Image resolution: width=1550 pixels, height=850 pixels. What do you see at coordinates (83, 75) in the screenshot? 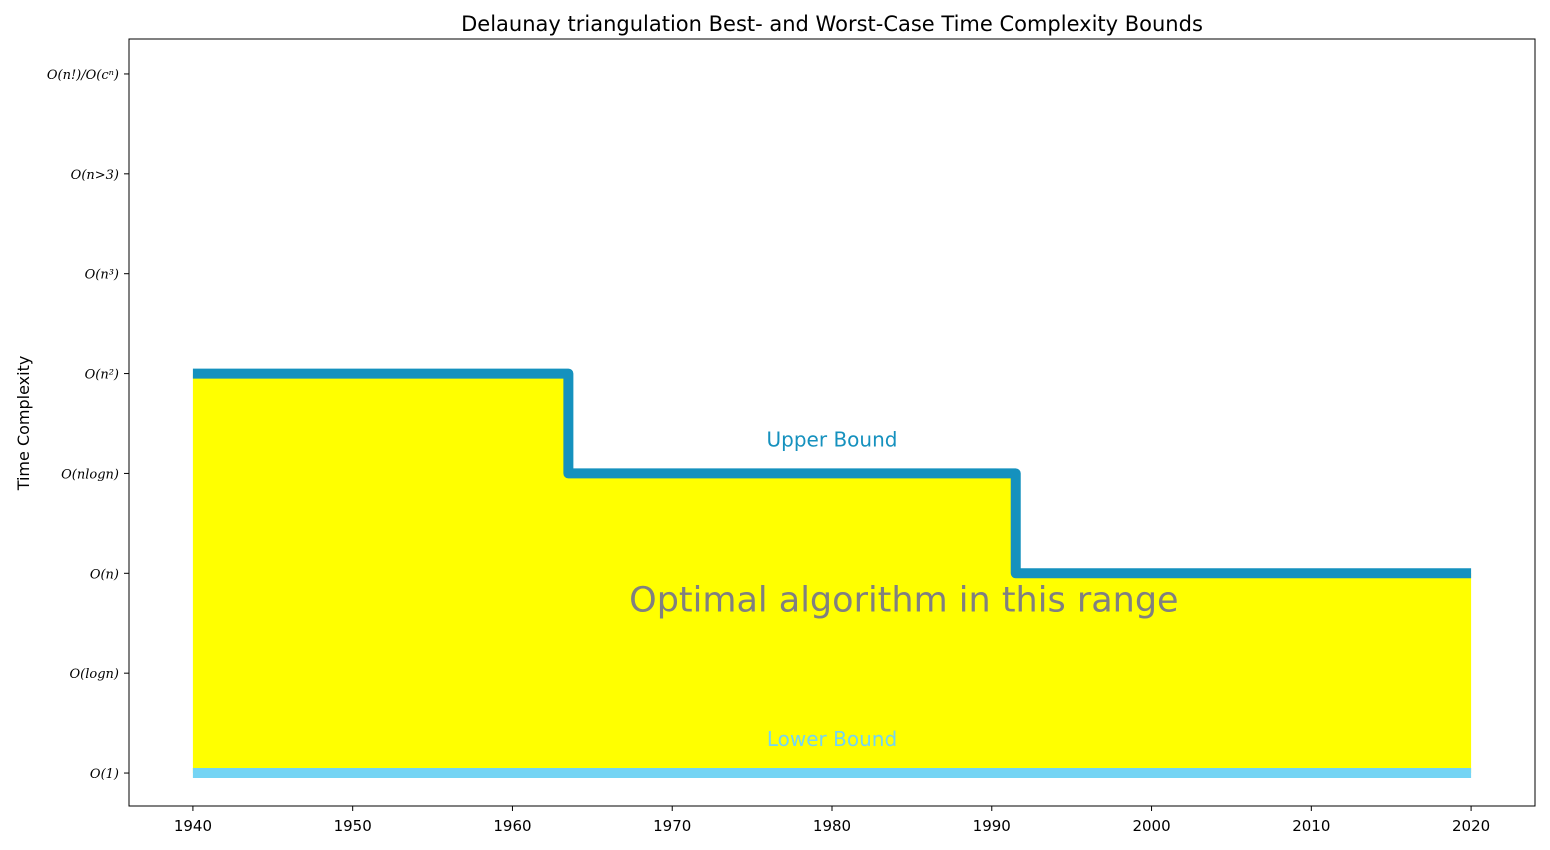
I see `y-tick-label: O(n!)/O(cⁿ)` at bounding box center [83, 75].